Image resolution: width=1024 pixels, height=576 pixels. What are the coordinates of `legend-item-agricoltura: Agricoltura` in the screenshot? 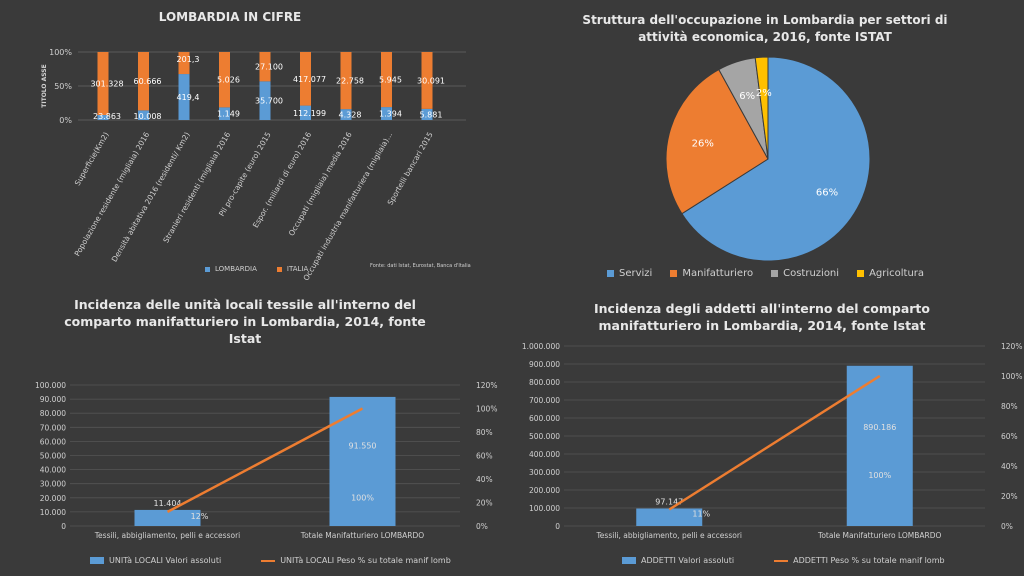 It's located at (890, 273).